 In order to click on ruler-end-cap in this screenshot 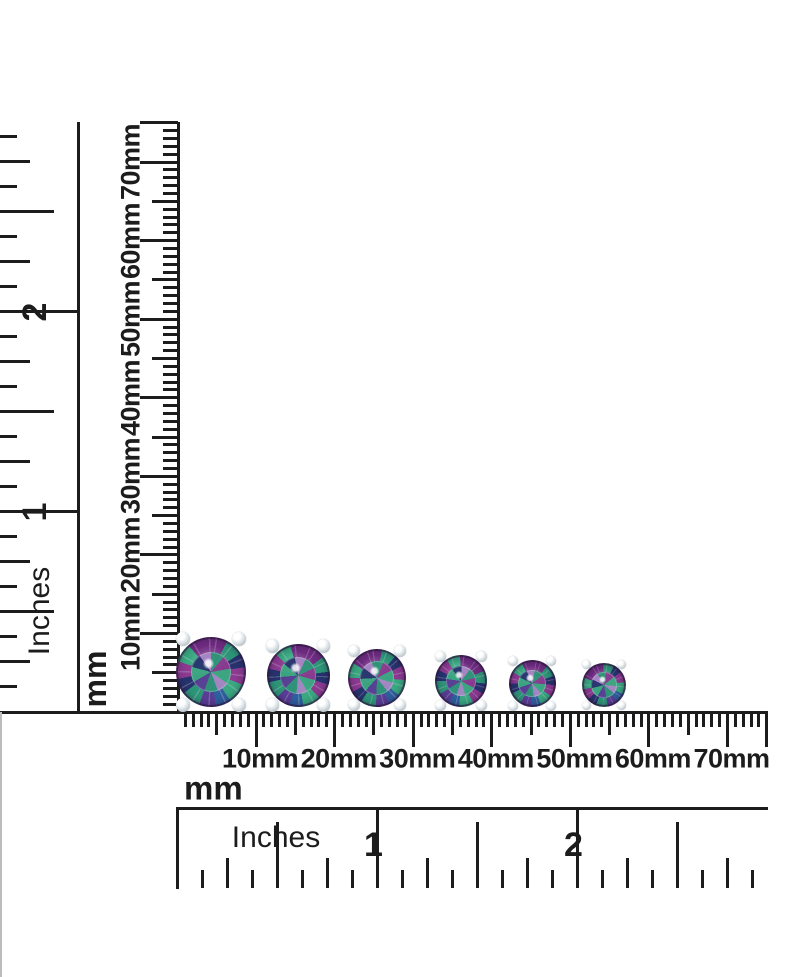, I will do `click(177, 848)`.